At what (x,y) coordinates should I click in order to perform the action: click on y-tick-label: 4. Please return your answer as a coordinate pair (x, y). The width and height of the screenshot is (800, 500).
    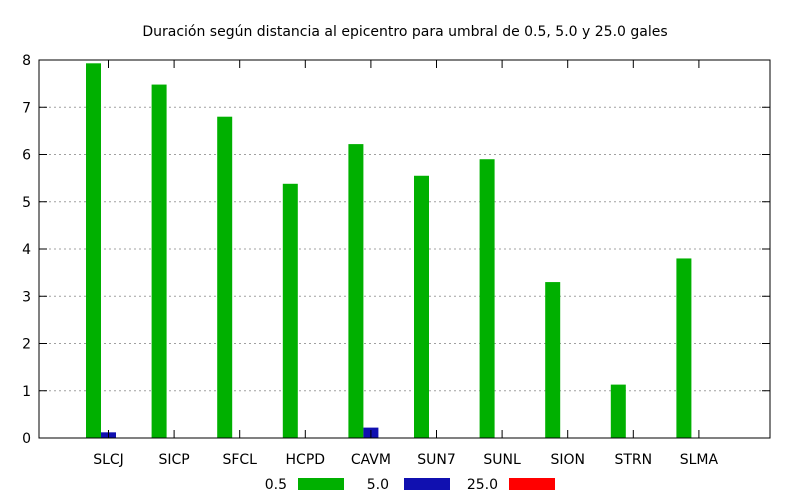
    Looking at the image, I should click on (26, 250).